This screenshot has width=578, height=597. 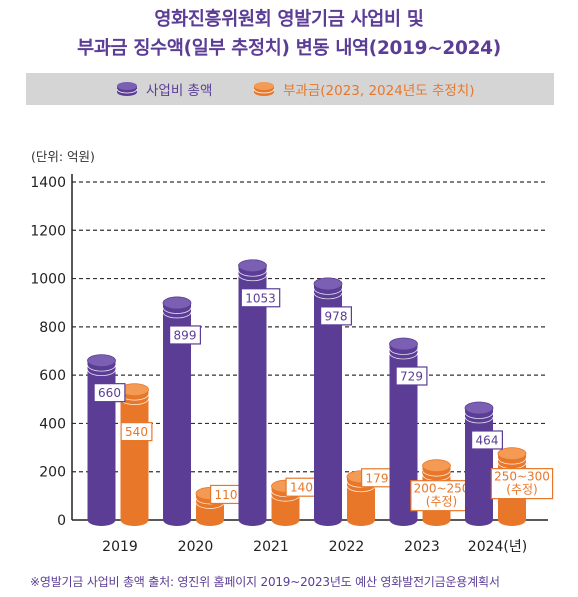 I want to click on data-label-business-cost: 1053, so click(x=260, y=298).